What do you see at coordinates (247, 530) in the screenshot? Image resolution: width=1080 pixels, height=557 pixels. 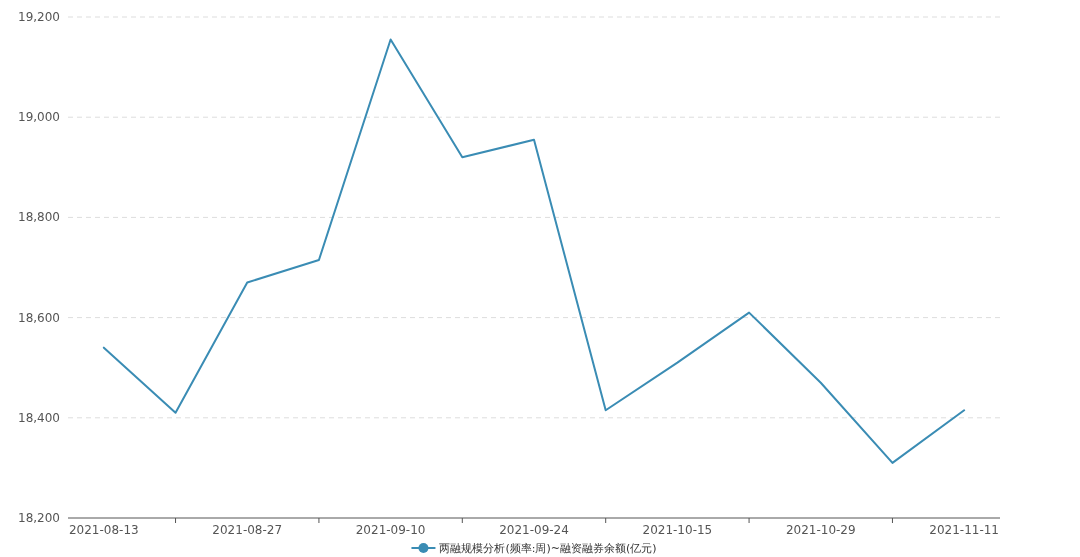 I see `x-tick-label: 2021-08-27` at bounding box center [247, 530].